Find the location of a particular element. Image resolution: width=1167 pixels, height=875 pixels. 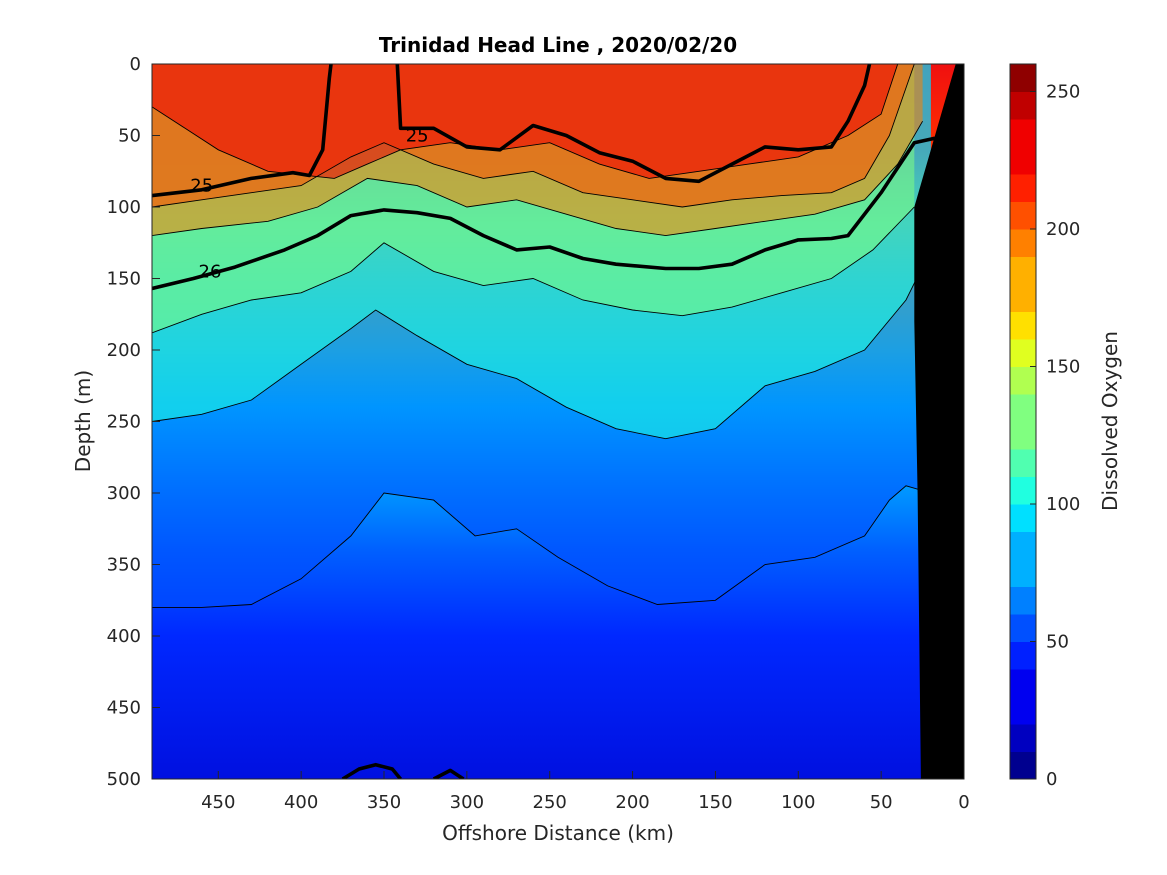

y-tick-label: 0 is located at coordinates (135, 64).